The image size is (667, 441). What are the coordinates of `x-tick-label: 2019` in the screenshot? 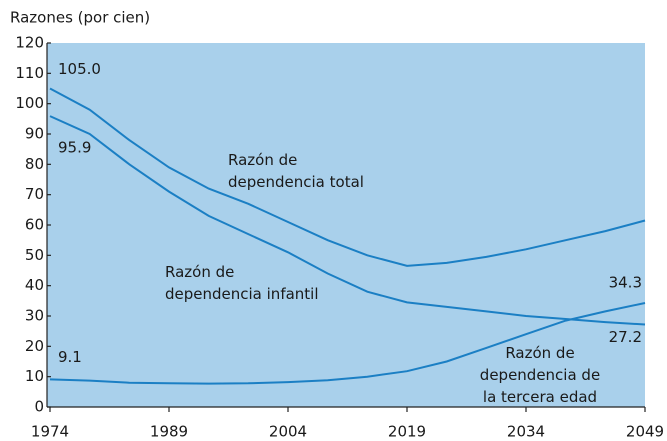 It's located at (407, 432).